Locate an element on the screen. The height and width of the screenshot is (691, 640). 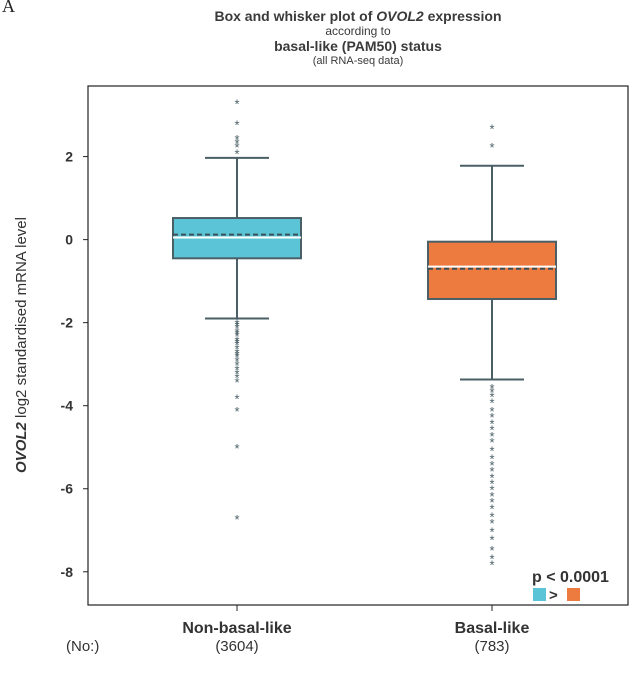
chart-title: Box and whisker plot of OVOL2 expression is located at coordinates (358, 16).